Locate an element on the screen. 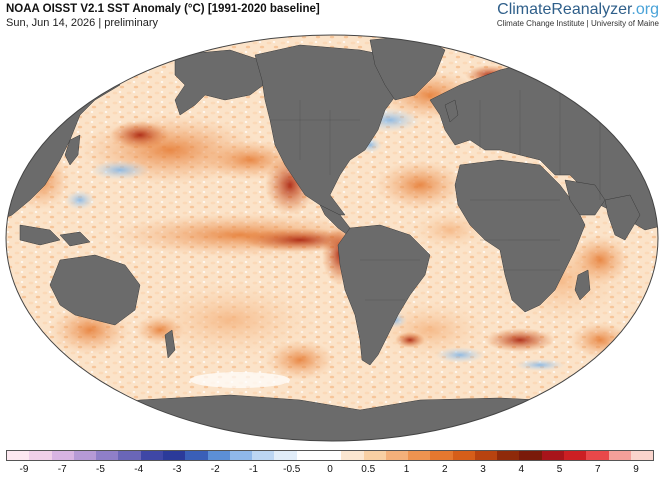 This screenshot has height=480, width=665. land-indonesia is located at coordinates (40, 235).